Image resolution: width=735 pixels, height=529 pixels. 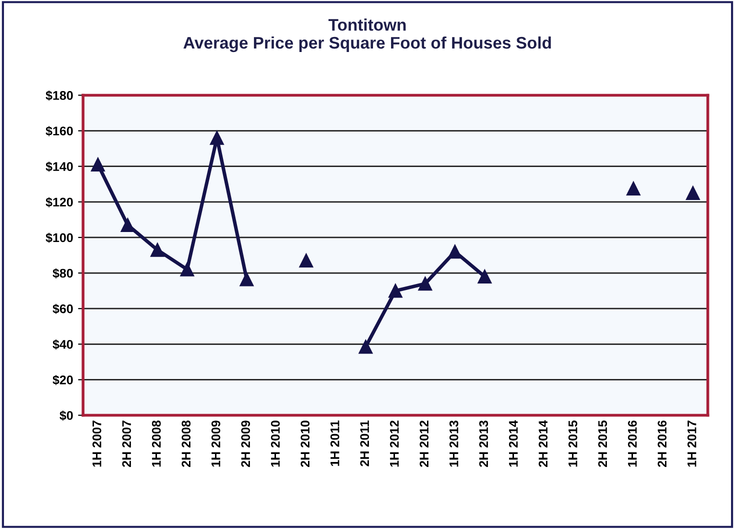 What do you see at coordinates (59, 237) in the screenshot?
I see `y-tick-label: $100` at bounding box center [59, 237].